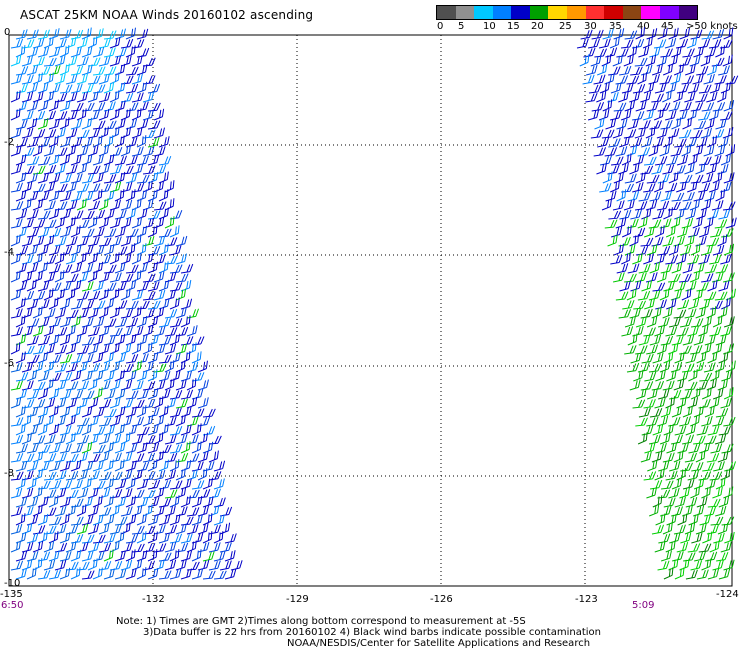  I want to click on y-tick-label-2: -2, so click(9, 142).